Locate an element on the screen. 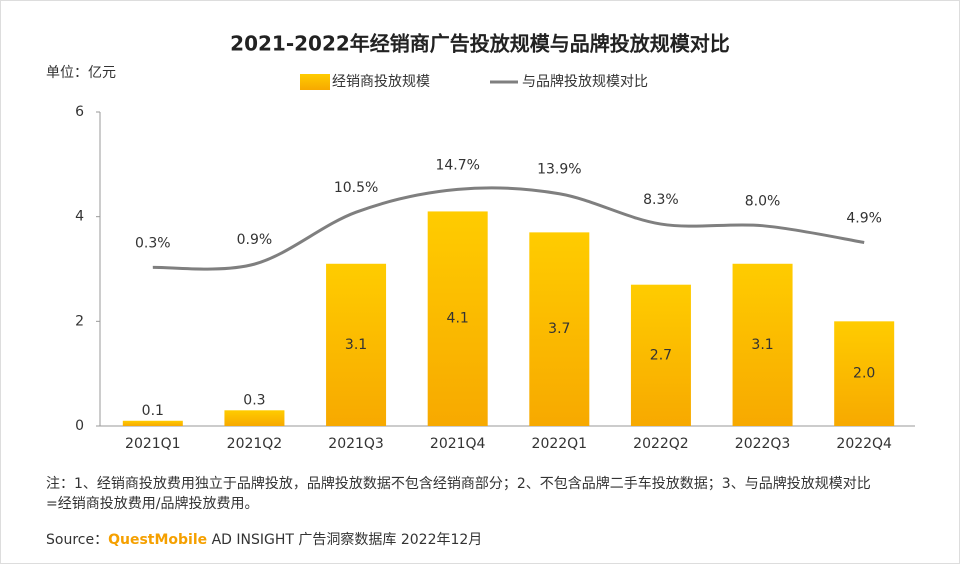  source-prefix: Source： is located at coordinates (77, 540).